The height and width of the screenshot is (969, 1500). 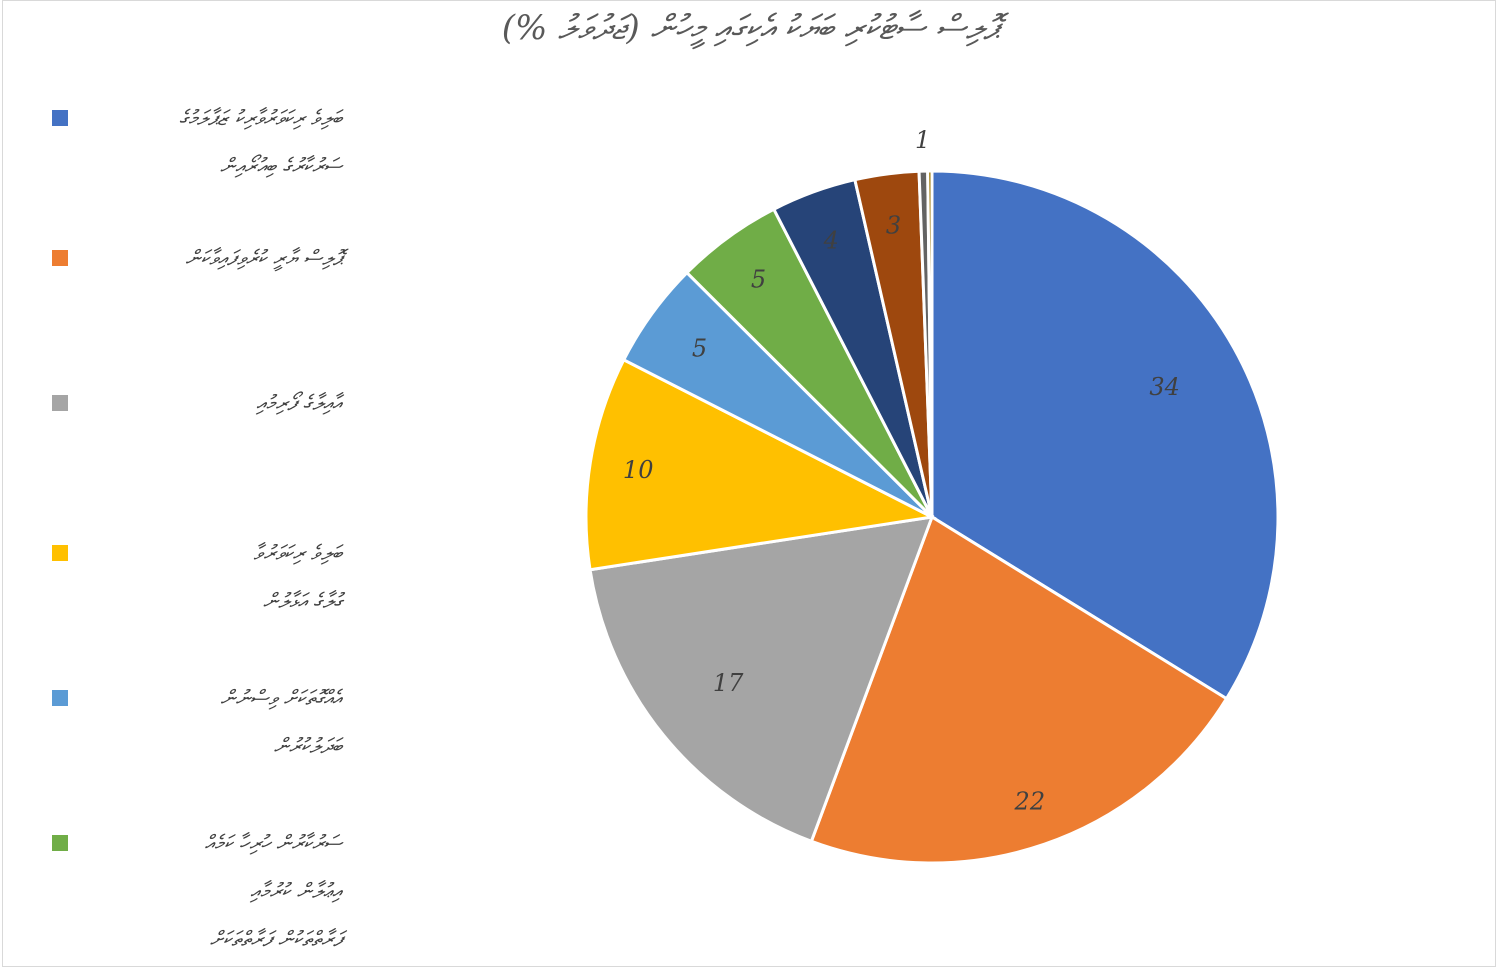 I want to click on legend-label: ބަލިވެ ރިކަވަރުވާ, so click(x=297, y=553).